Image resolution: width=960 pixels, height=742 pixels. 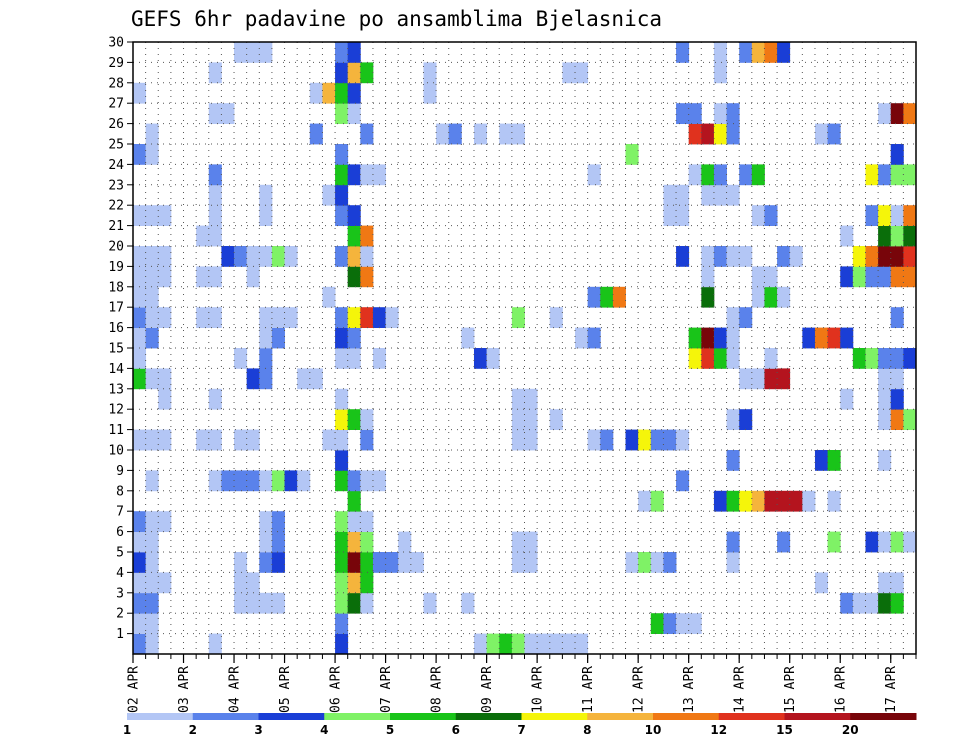 I want to click on x-tick-label: 15 APR, so click(x=790, y=689).